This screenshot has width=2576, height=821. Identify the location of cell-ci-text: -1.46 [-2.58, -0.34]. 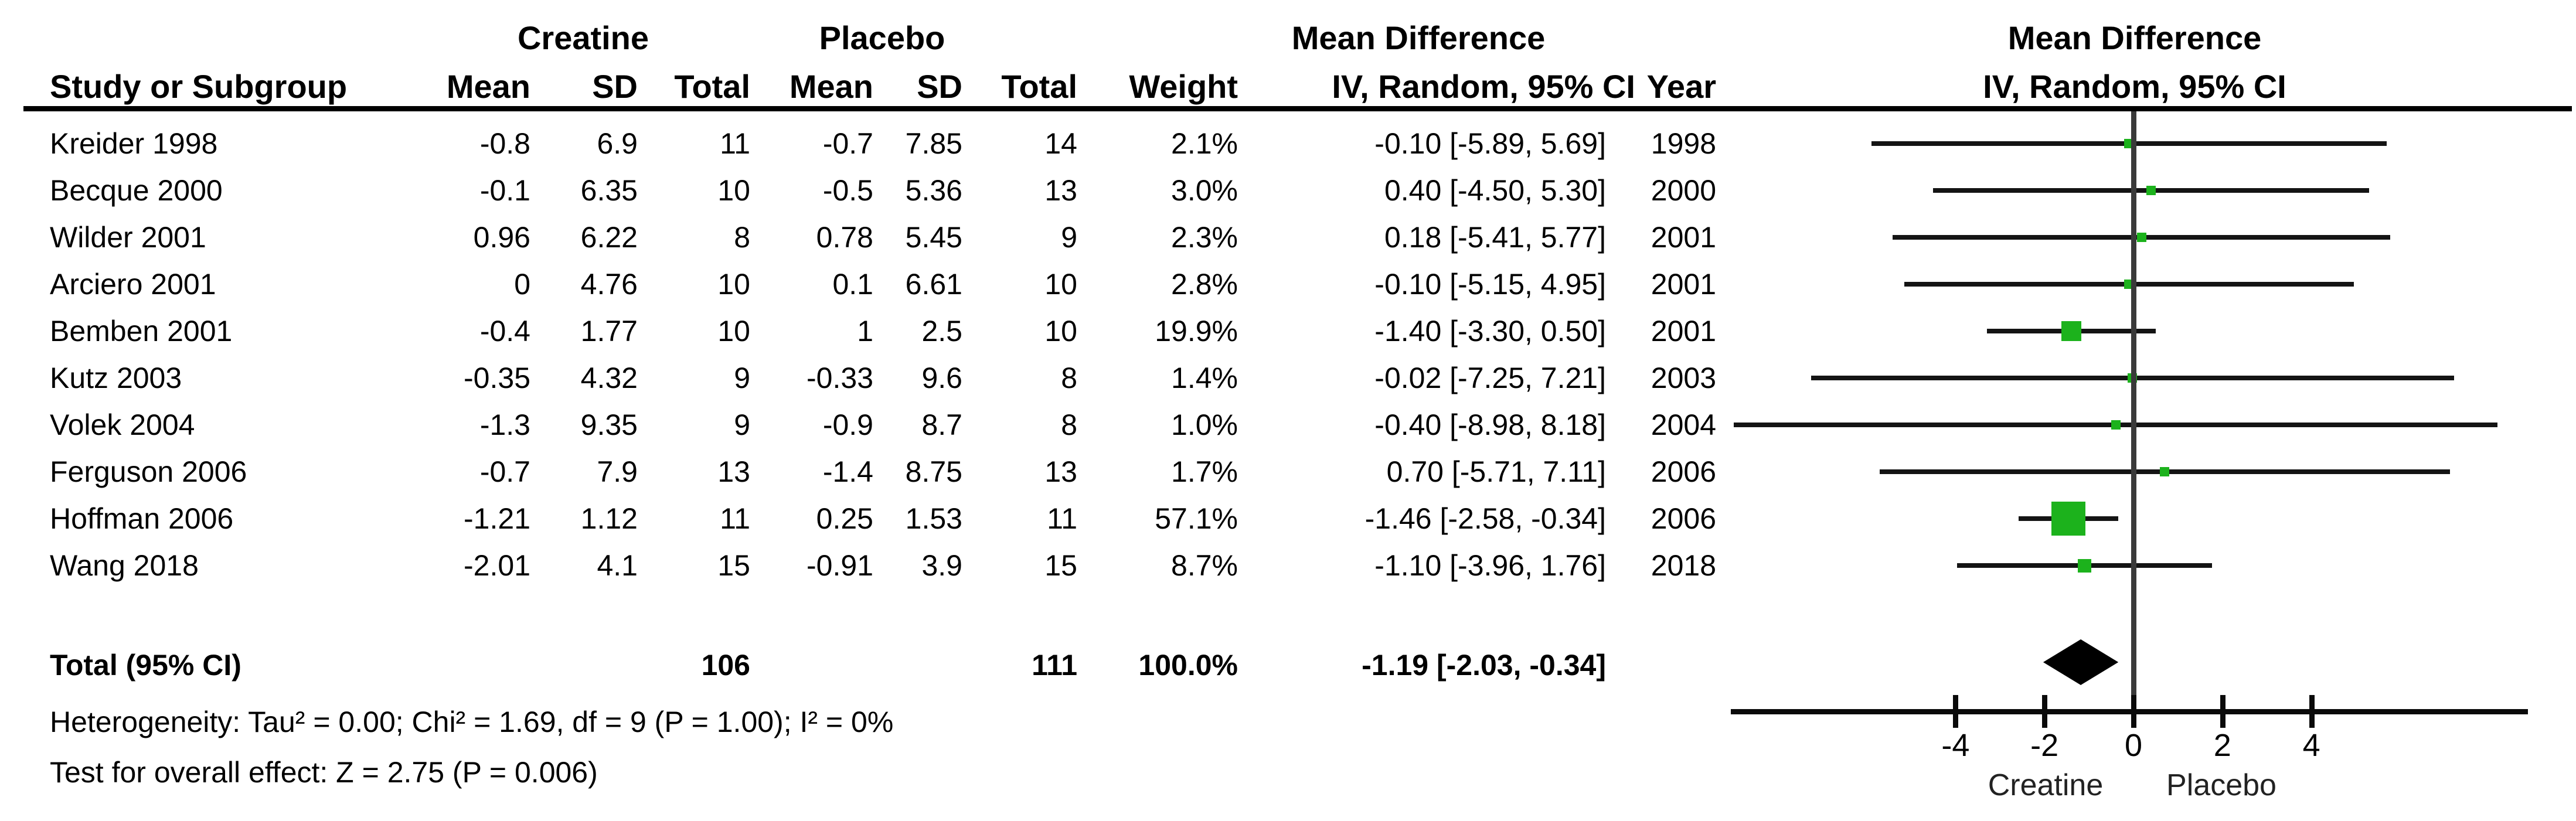
(1485, 518).